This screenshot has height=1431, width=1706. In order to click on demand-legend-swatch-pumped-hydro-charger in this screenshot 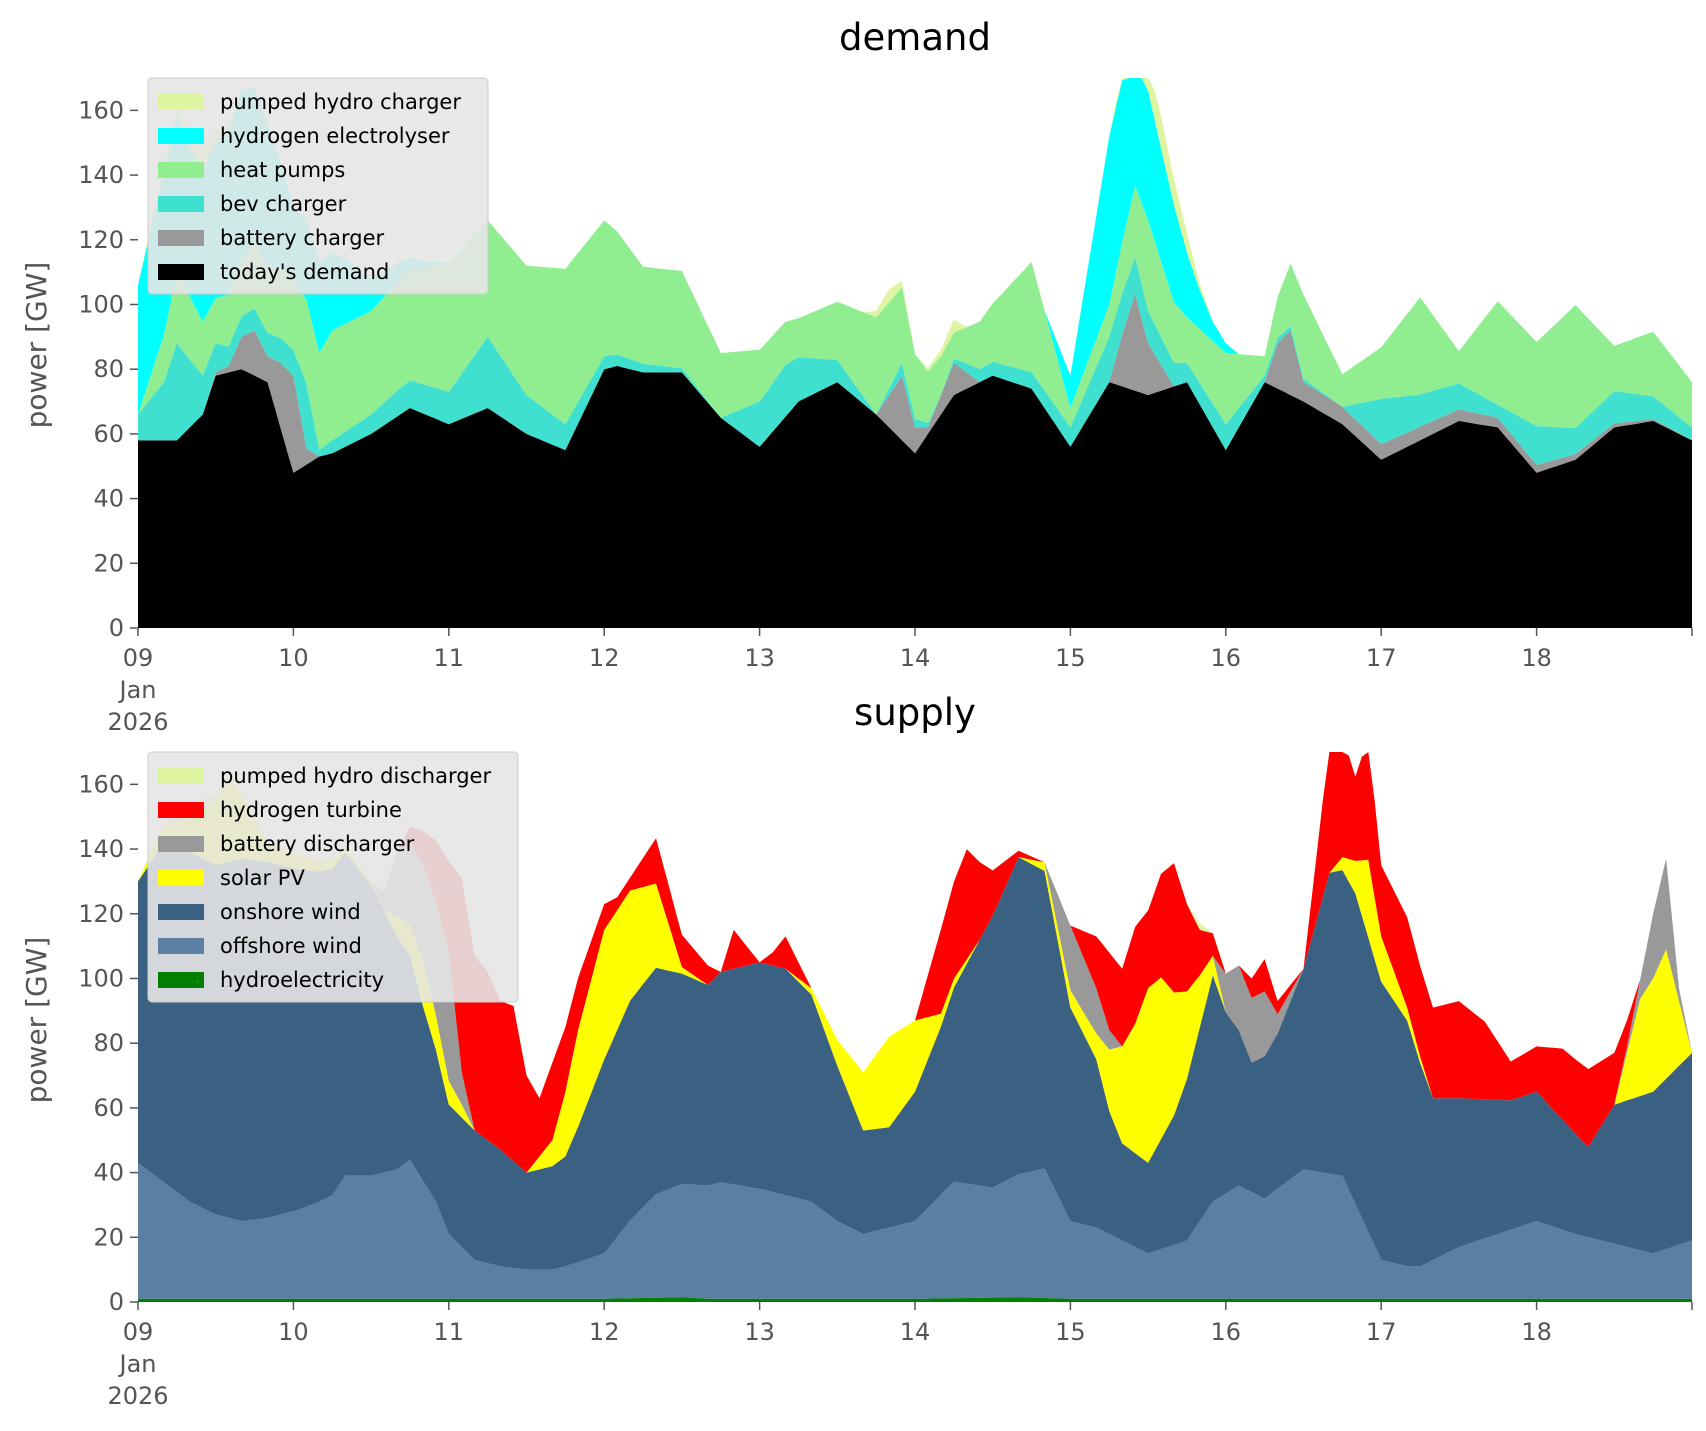, I will do `click(181, 102)`.